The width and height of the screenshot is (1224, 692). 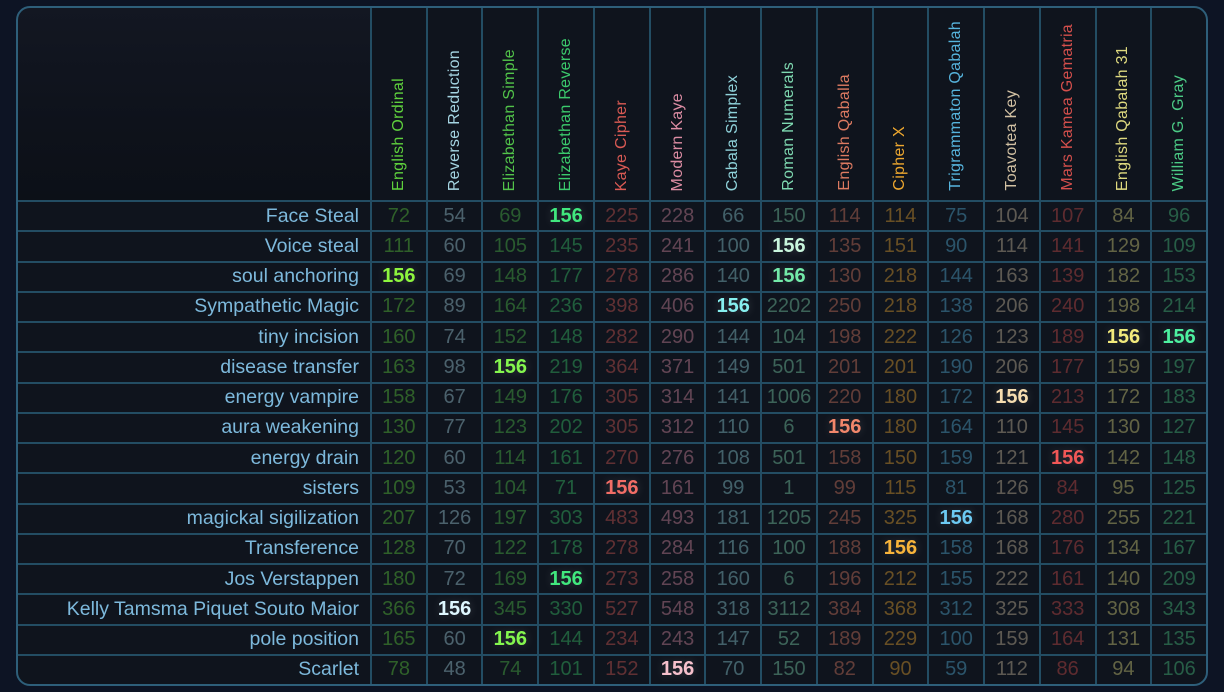 What do you see at coordinates (1123, 518) in the screenshot?
I see `value-cell: 255` at bounding box center [1123, 518].